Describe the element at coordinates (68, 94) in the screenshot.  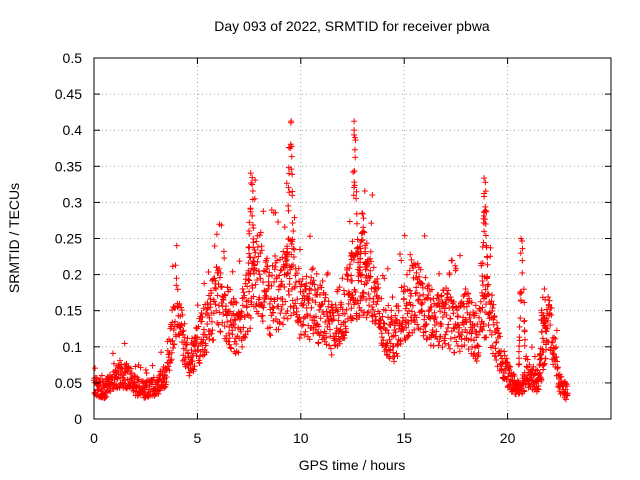
I see `y-tick-label: 0.45` at that location.